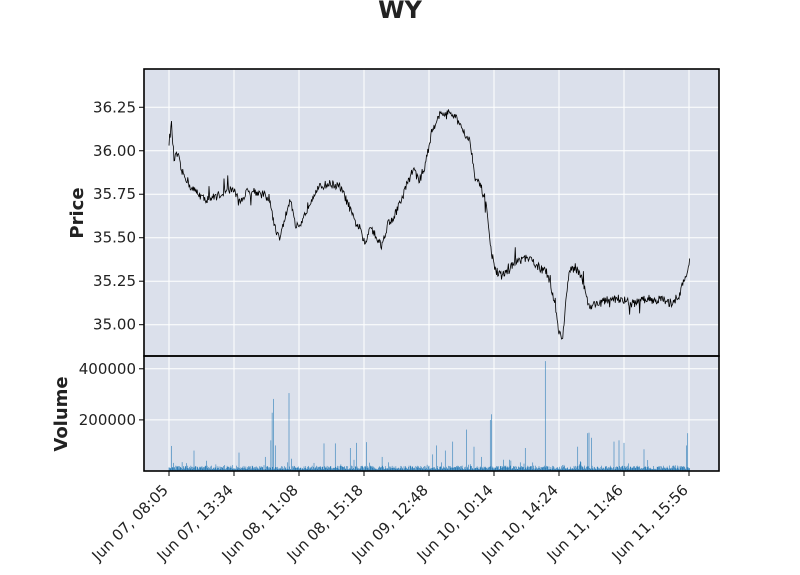 Image resolution: width=800 pixels, height=575 pixels. Describe the element at coordinates (431, 413) in the screenshot. I see `volume-grid` at that location.